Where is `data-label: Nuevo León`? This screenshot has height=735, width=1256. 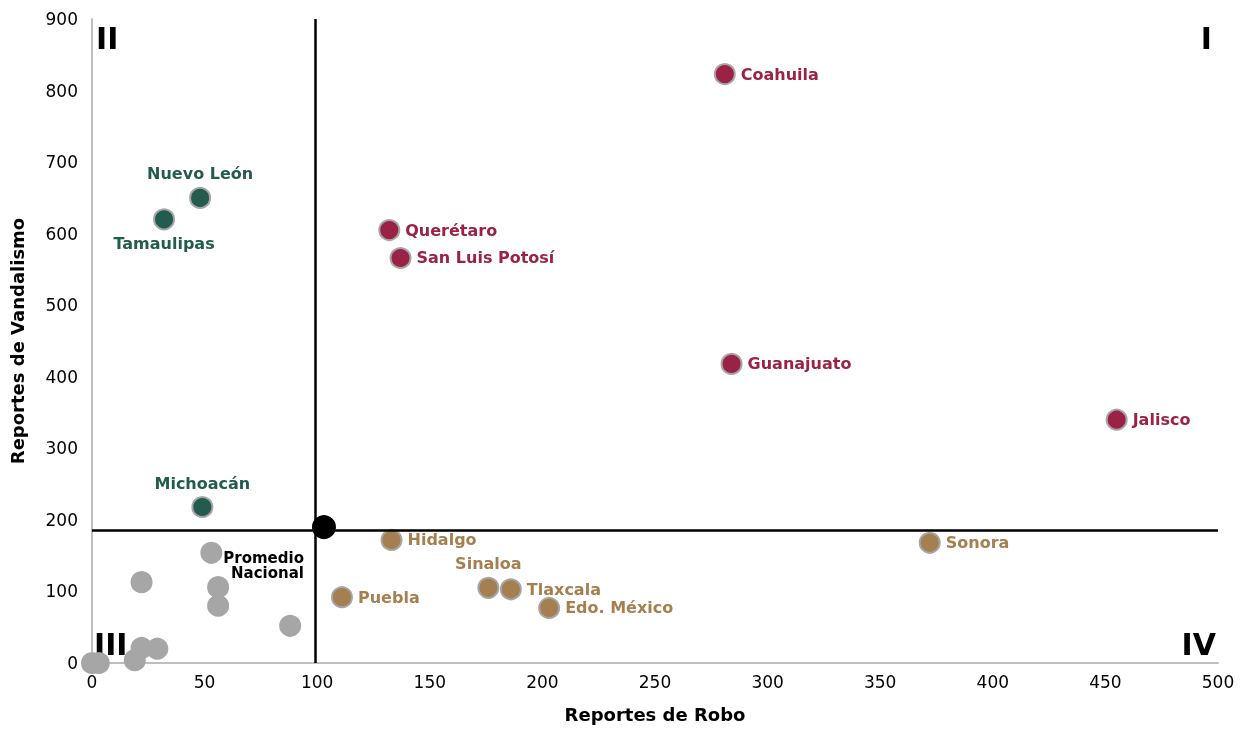
data-label: Nuevo León is located at coordinates (200, 174).